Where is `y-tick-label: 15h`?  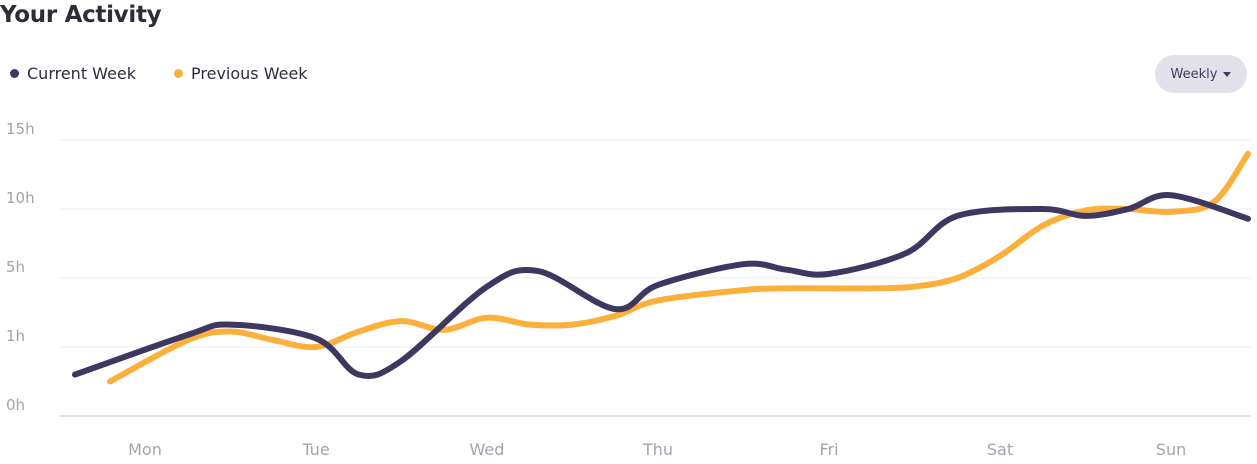
y-tick-label: 15h is located at coordinates (20, 129).